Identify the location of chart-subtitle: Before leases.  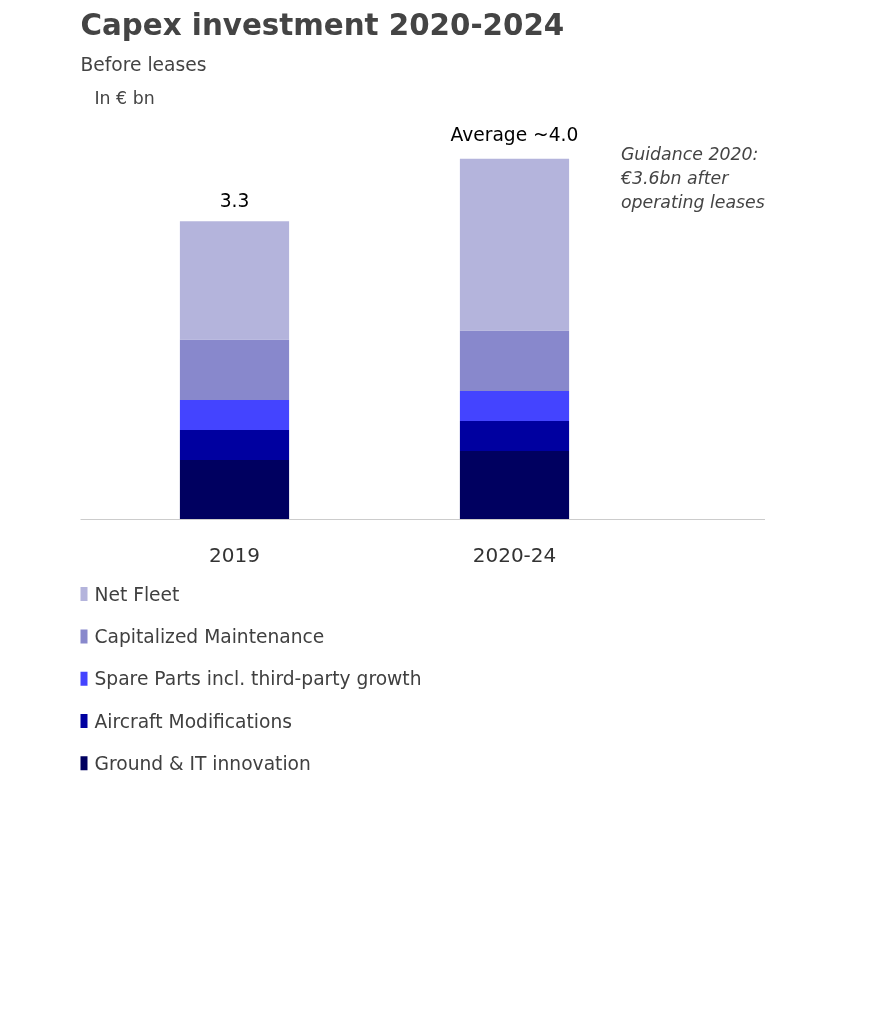
(143, 64).